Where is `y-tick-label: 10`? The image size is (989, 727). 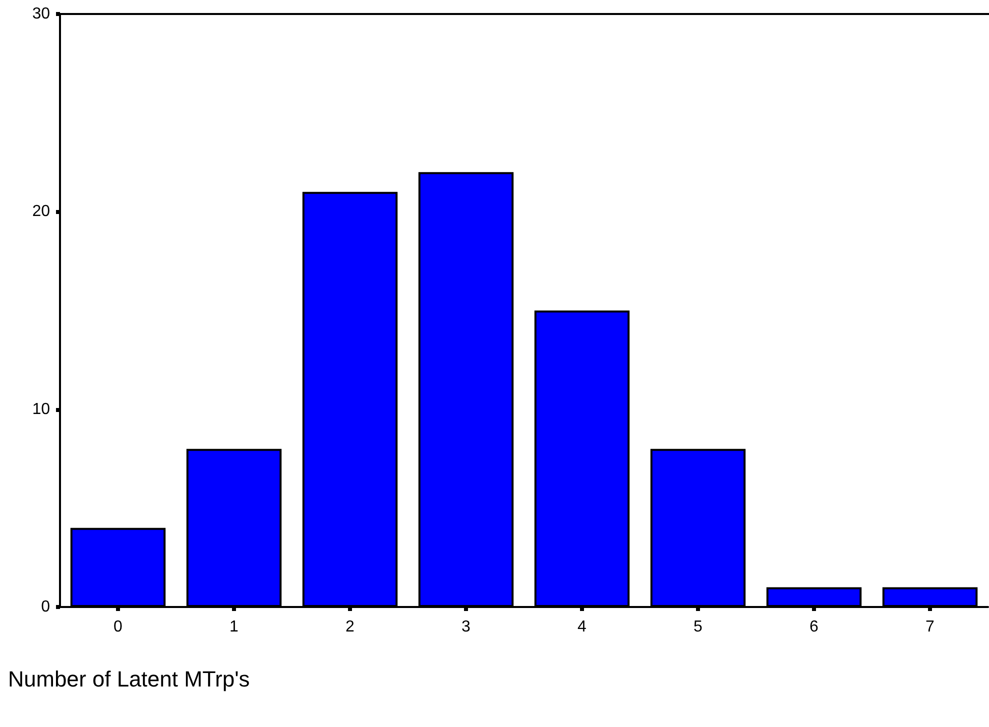 y-tick-label: 10 is located at coordinates (41, 409).